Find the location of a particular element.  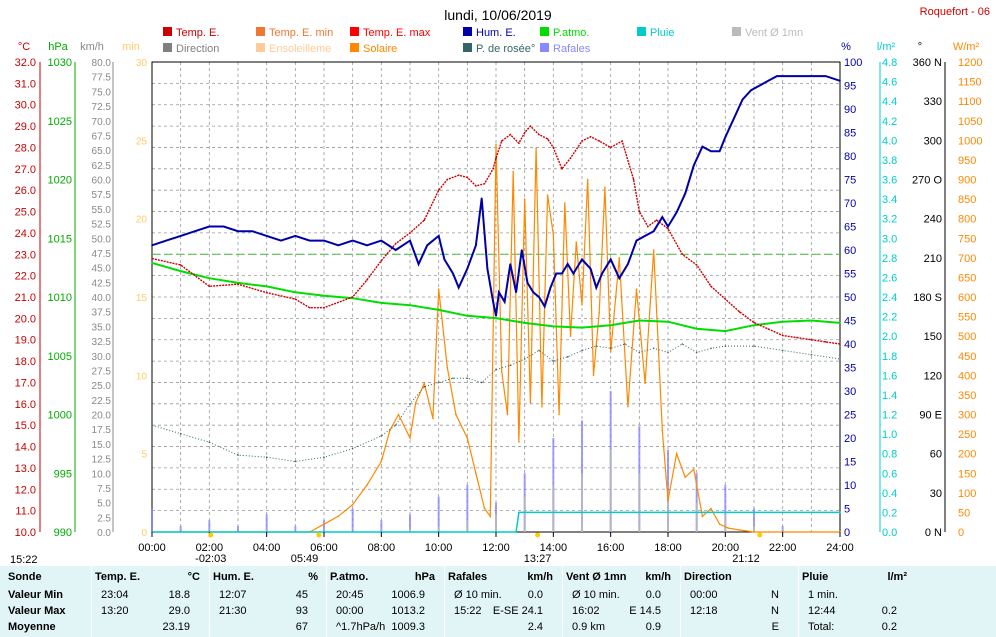

time-tick-label: 06:00 is located at coordinates (324, 548).